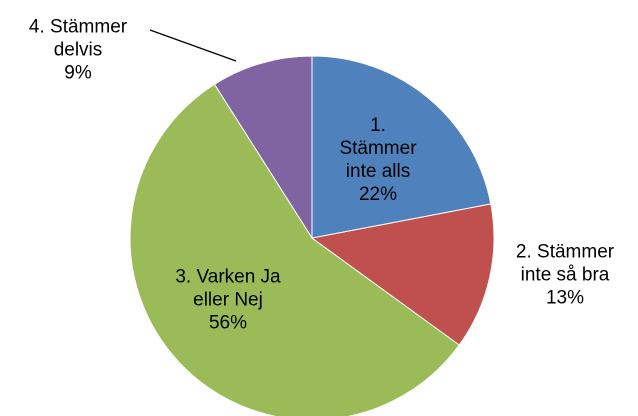  I want to click on category-label: 2. Stämmer inte så bra, so click(565, 263).